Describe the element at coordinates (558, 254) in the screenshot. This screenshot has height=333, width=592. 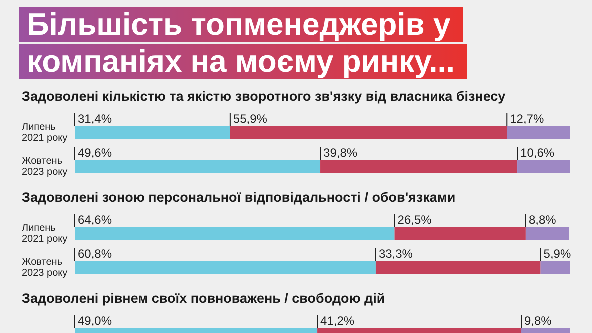
I see `data-label: 5,9%` at that location.